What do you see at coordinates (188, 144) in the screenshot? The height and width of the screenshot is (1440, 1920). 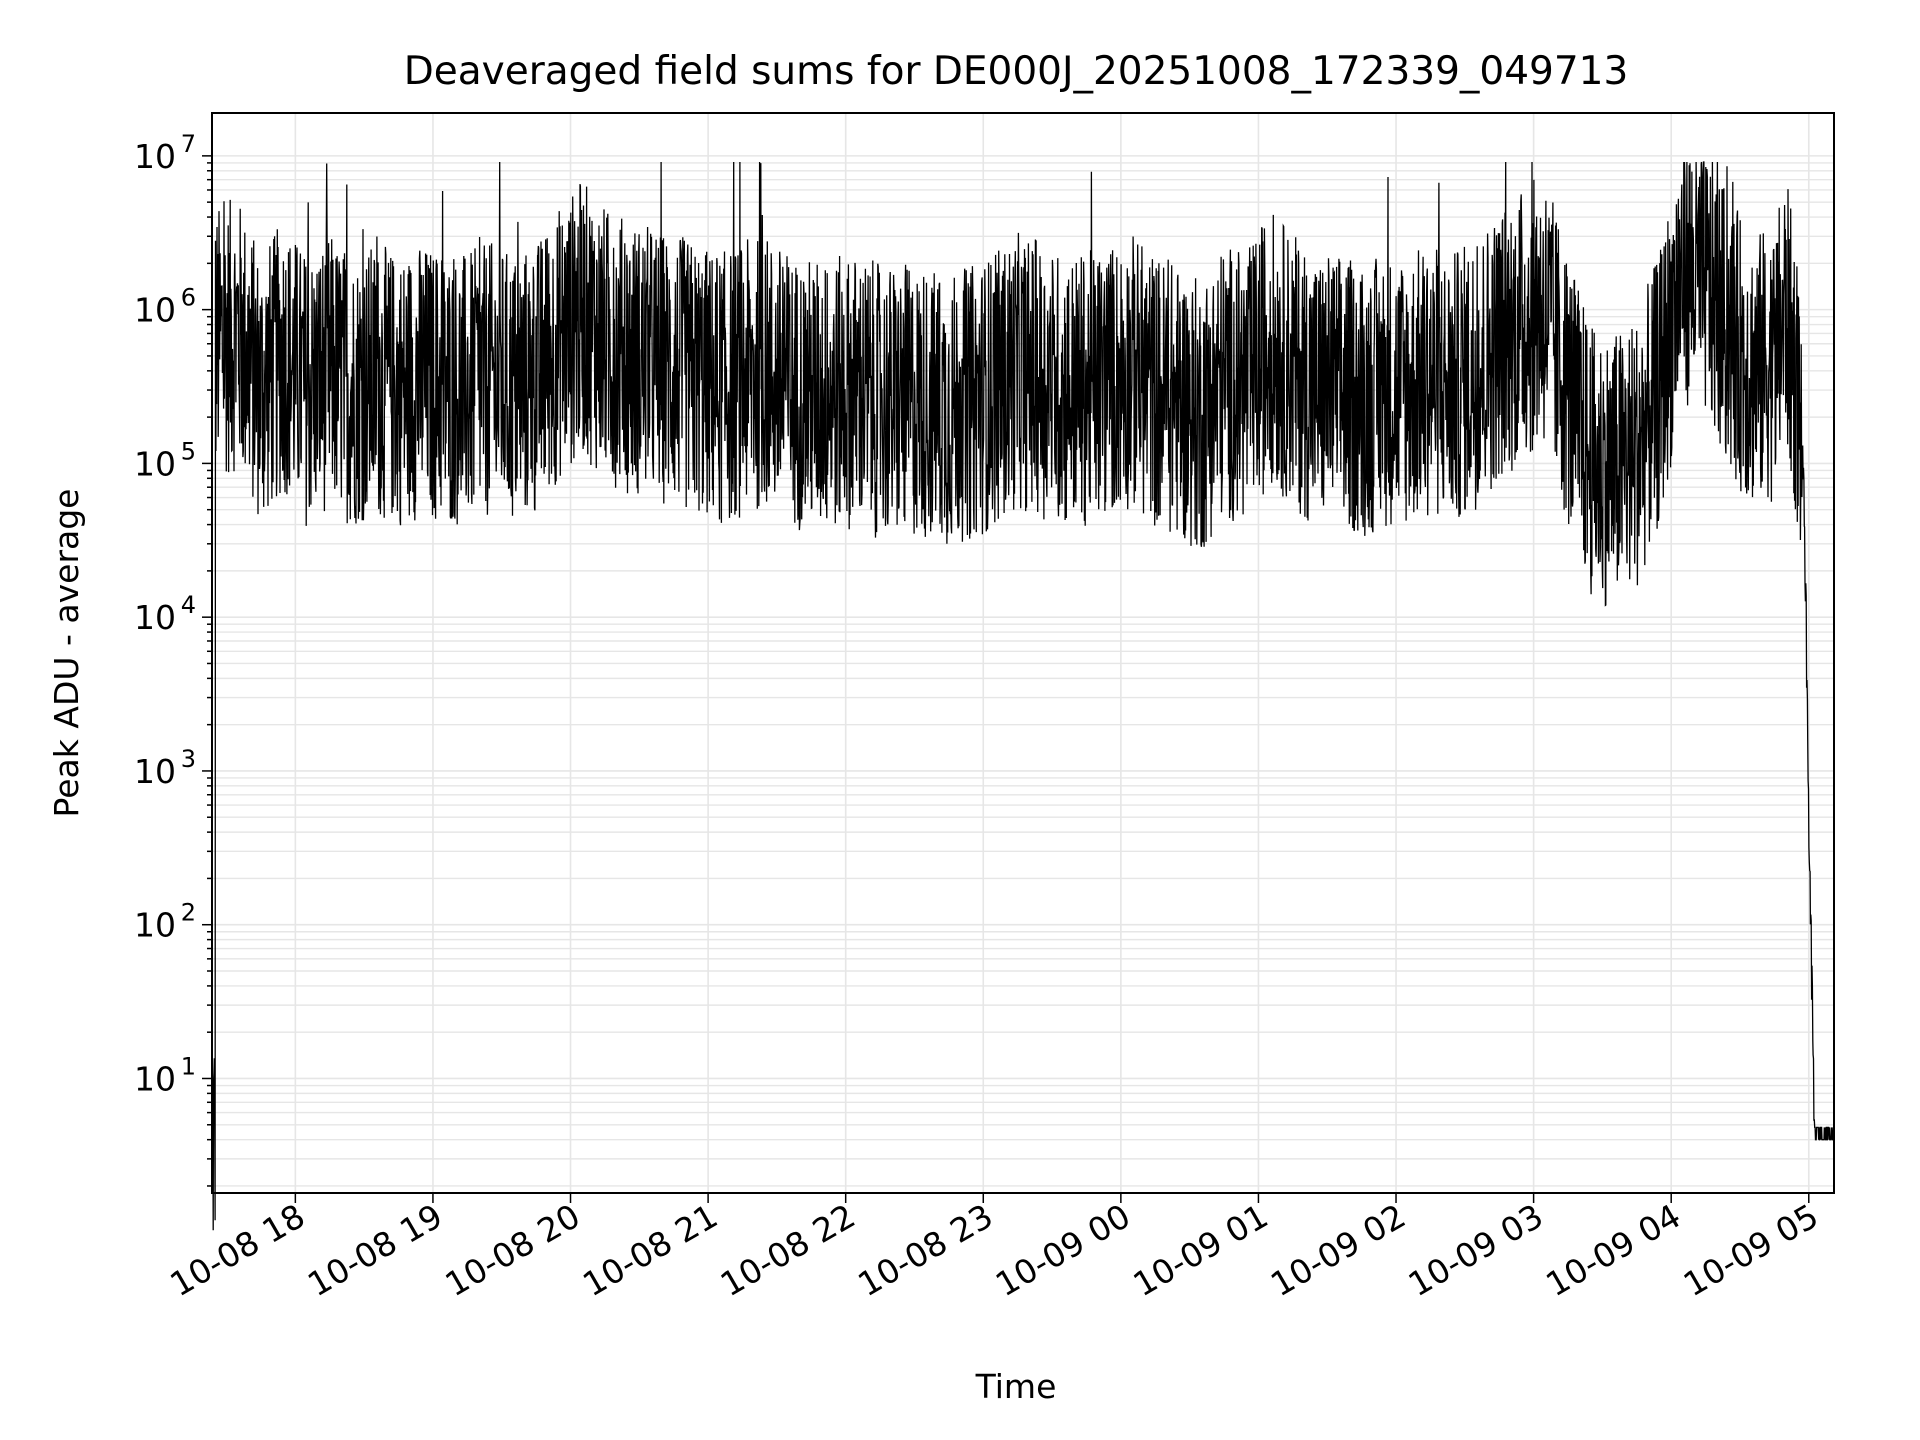 I see `y-tick-exponent: 7` at bounding box center [188, 144].